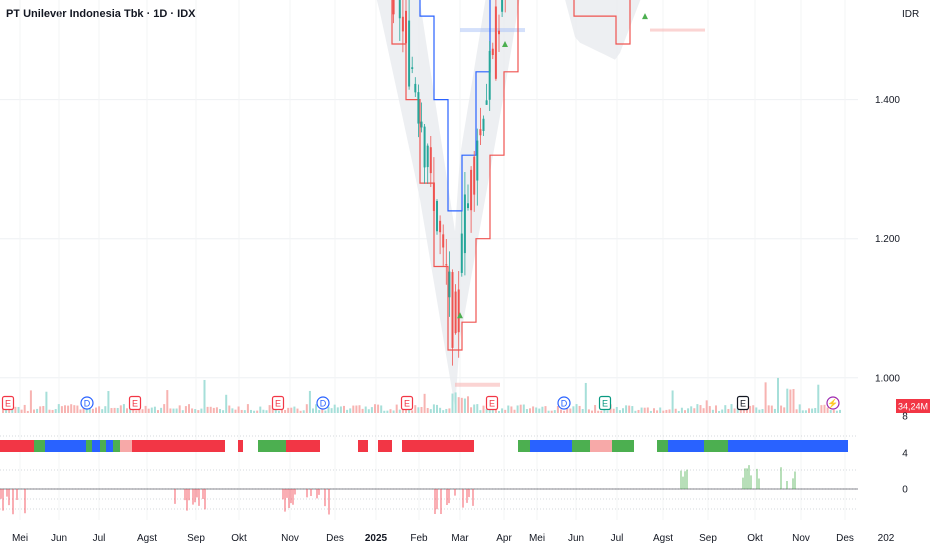  I want to click on oscillator-pane, so click(429, 475).